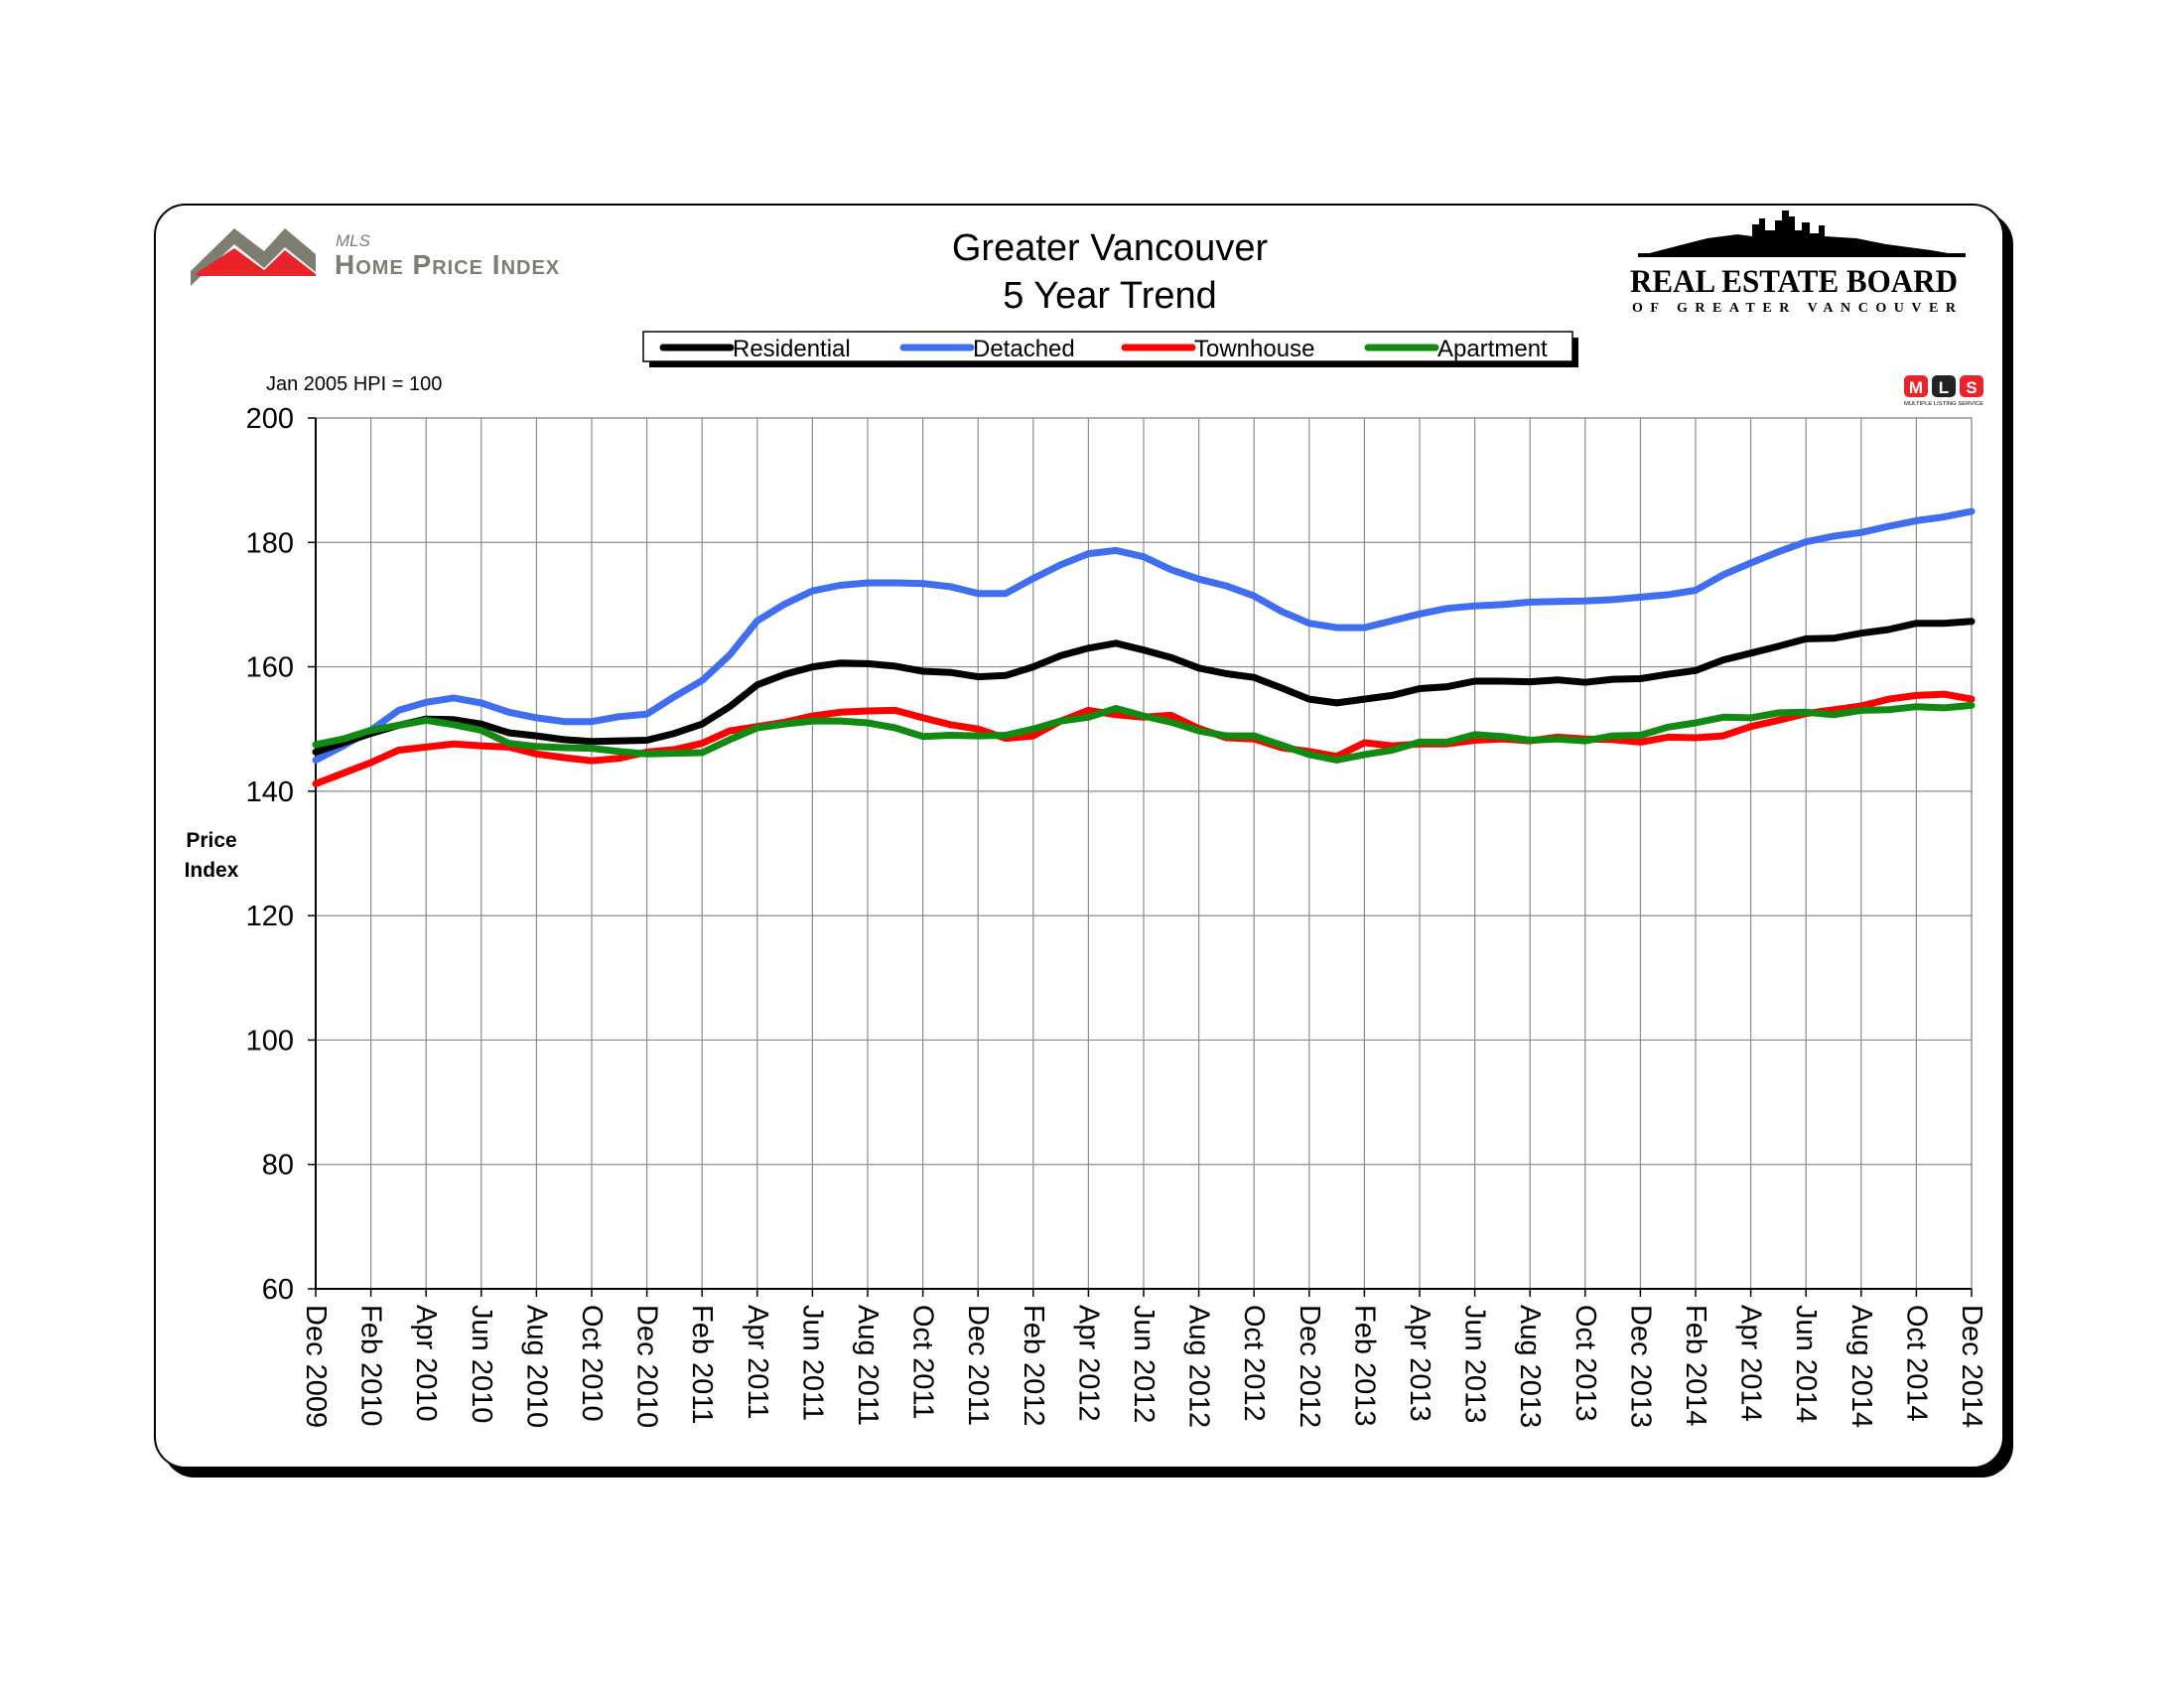 This screenshot has height=1688, width=2184. What do you see at coordinates (371, 1366) in the screenshot?
I see `x-tick-label: Feb 2010` at bounding box center [371, 1366].